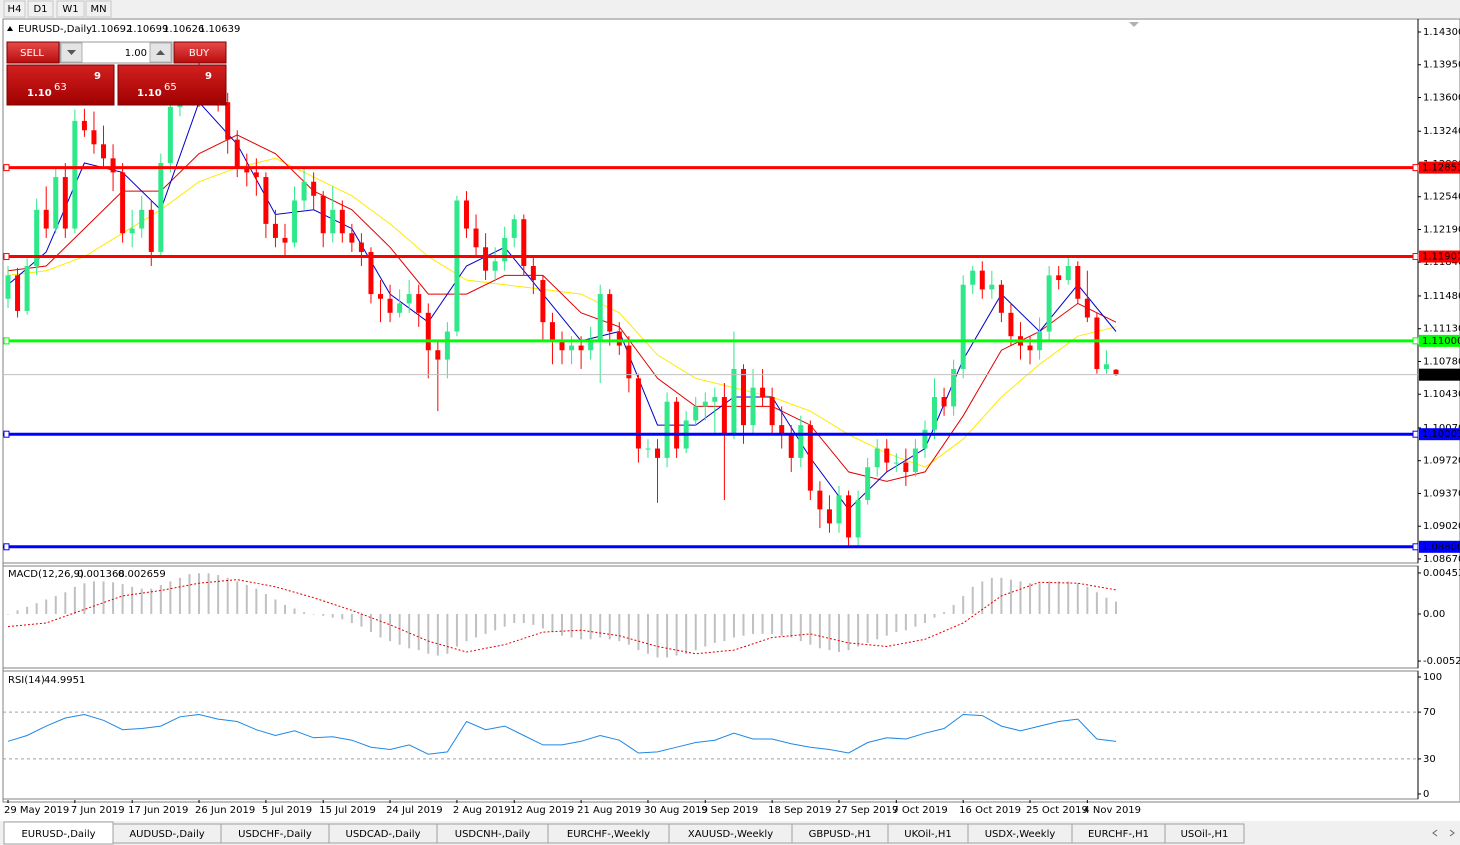 The image size is (1460, 845). Describe the element at coordinates (1020, 834) in the screenshot. I see `chart-tab-label: USDX-,Weekly` at that location.